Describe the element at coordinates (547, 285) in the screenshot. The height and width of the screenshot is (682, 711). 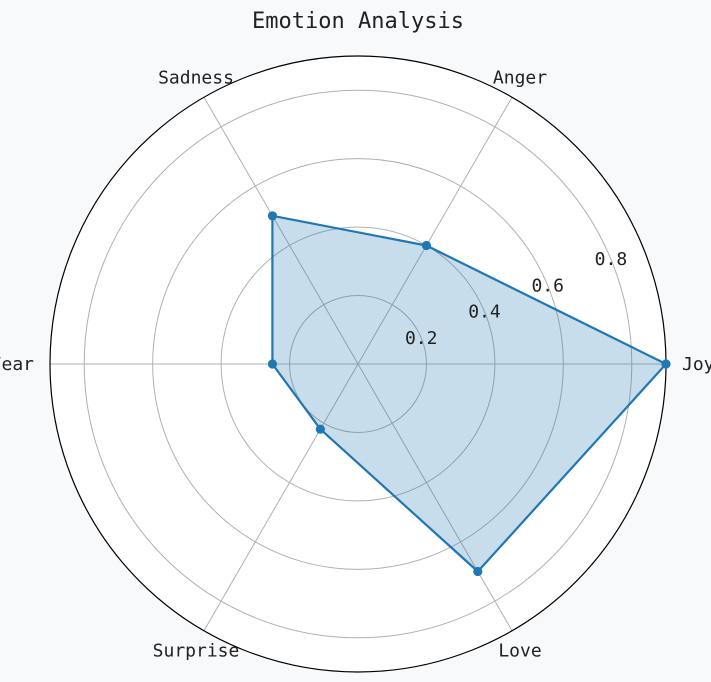
I see `r-tick-label: 0.6` at that location.